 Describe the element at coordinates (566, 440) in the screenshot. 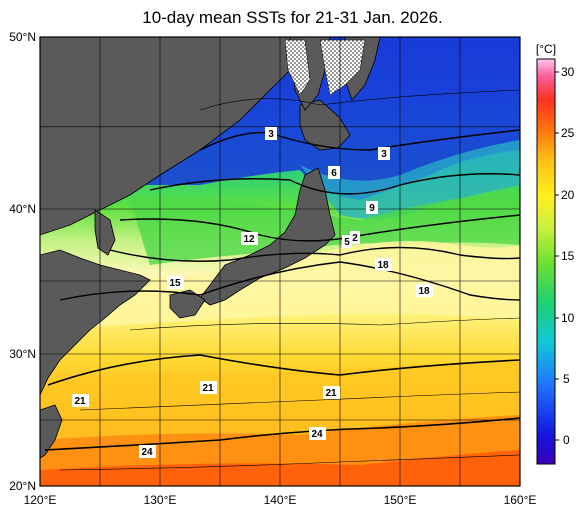

I see `colorbar-tick: 0` at that location.